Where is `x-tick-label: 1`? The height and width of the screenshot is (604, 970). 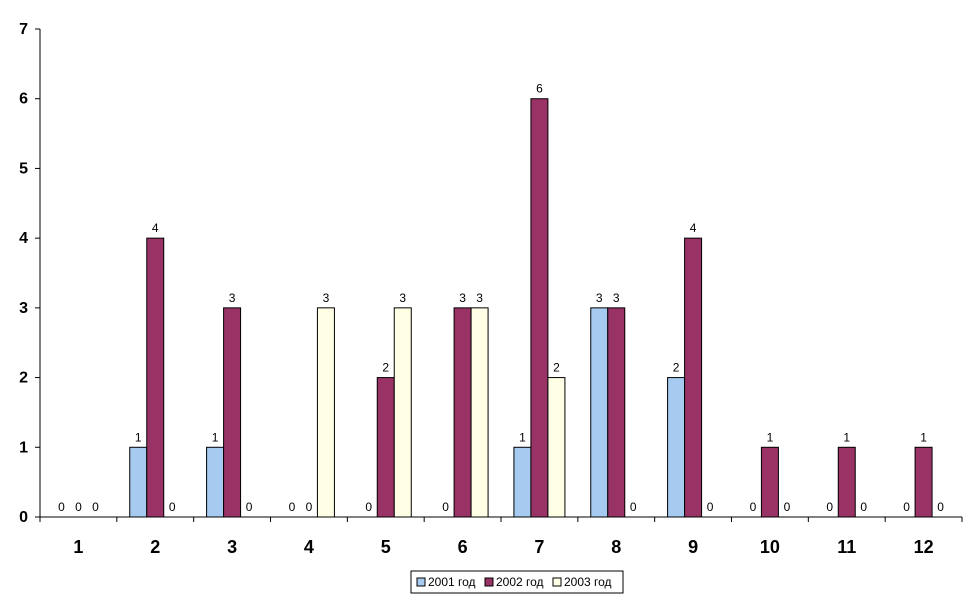
x-tick-label: 1 is located at coordinates (78, 547).